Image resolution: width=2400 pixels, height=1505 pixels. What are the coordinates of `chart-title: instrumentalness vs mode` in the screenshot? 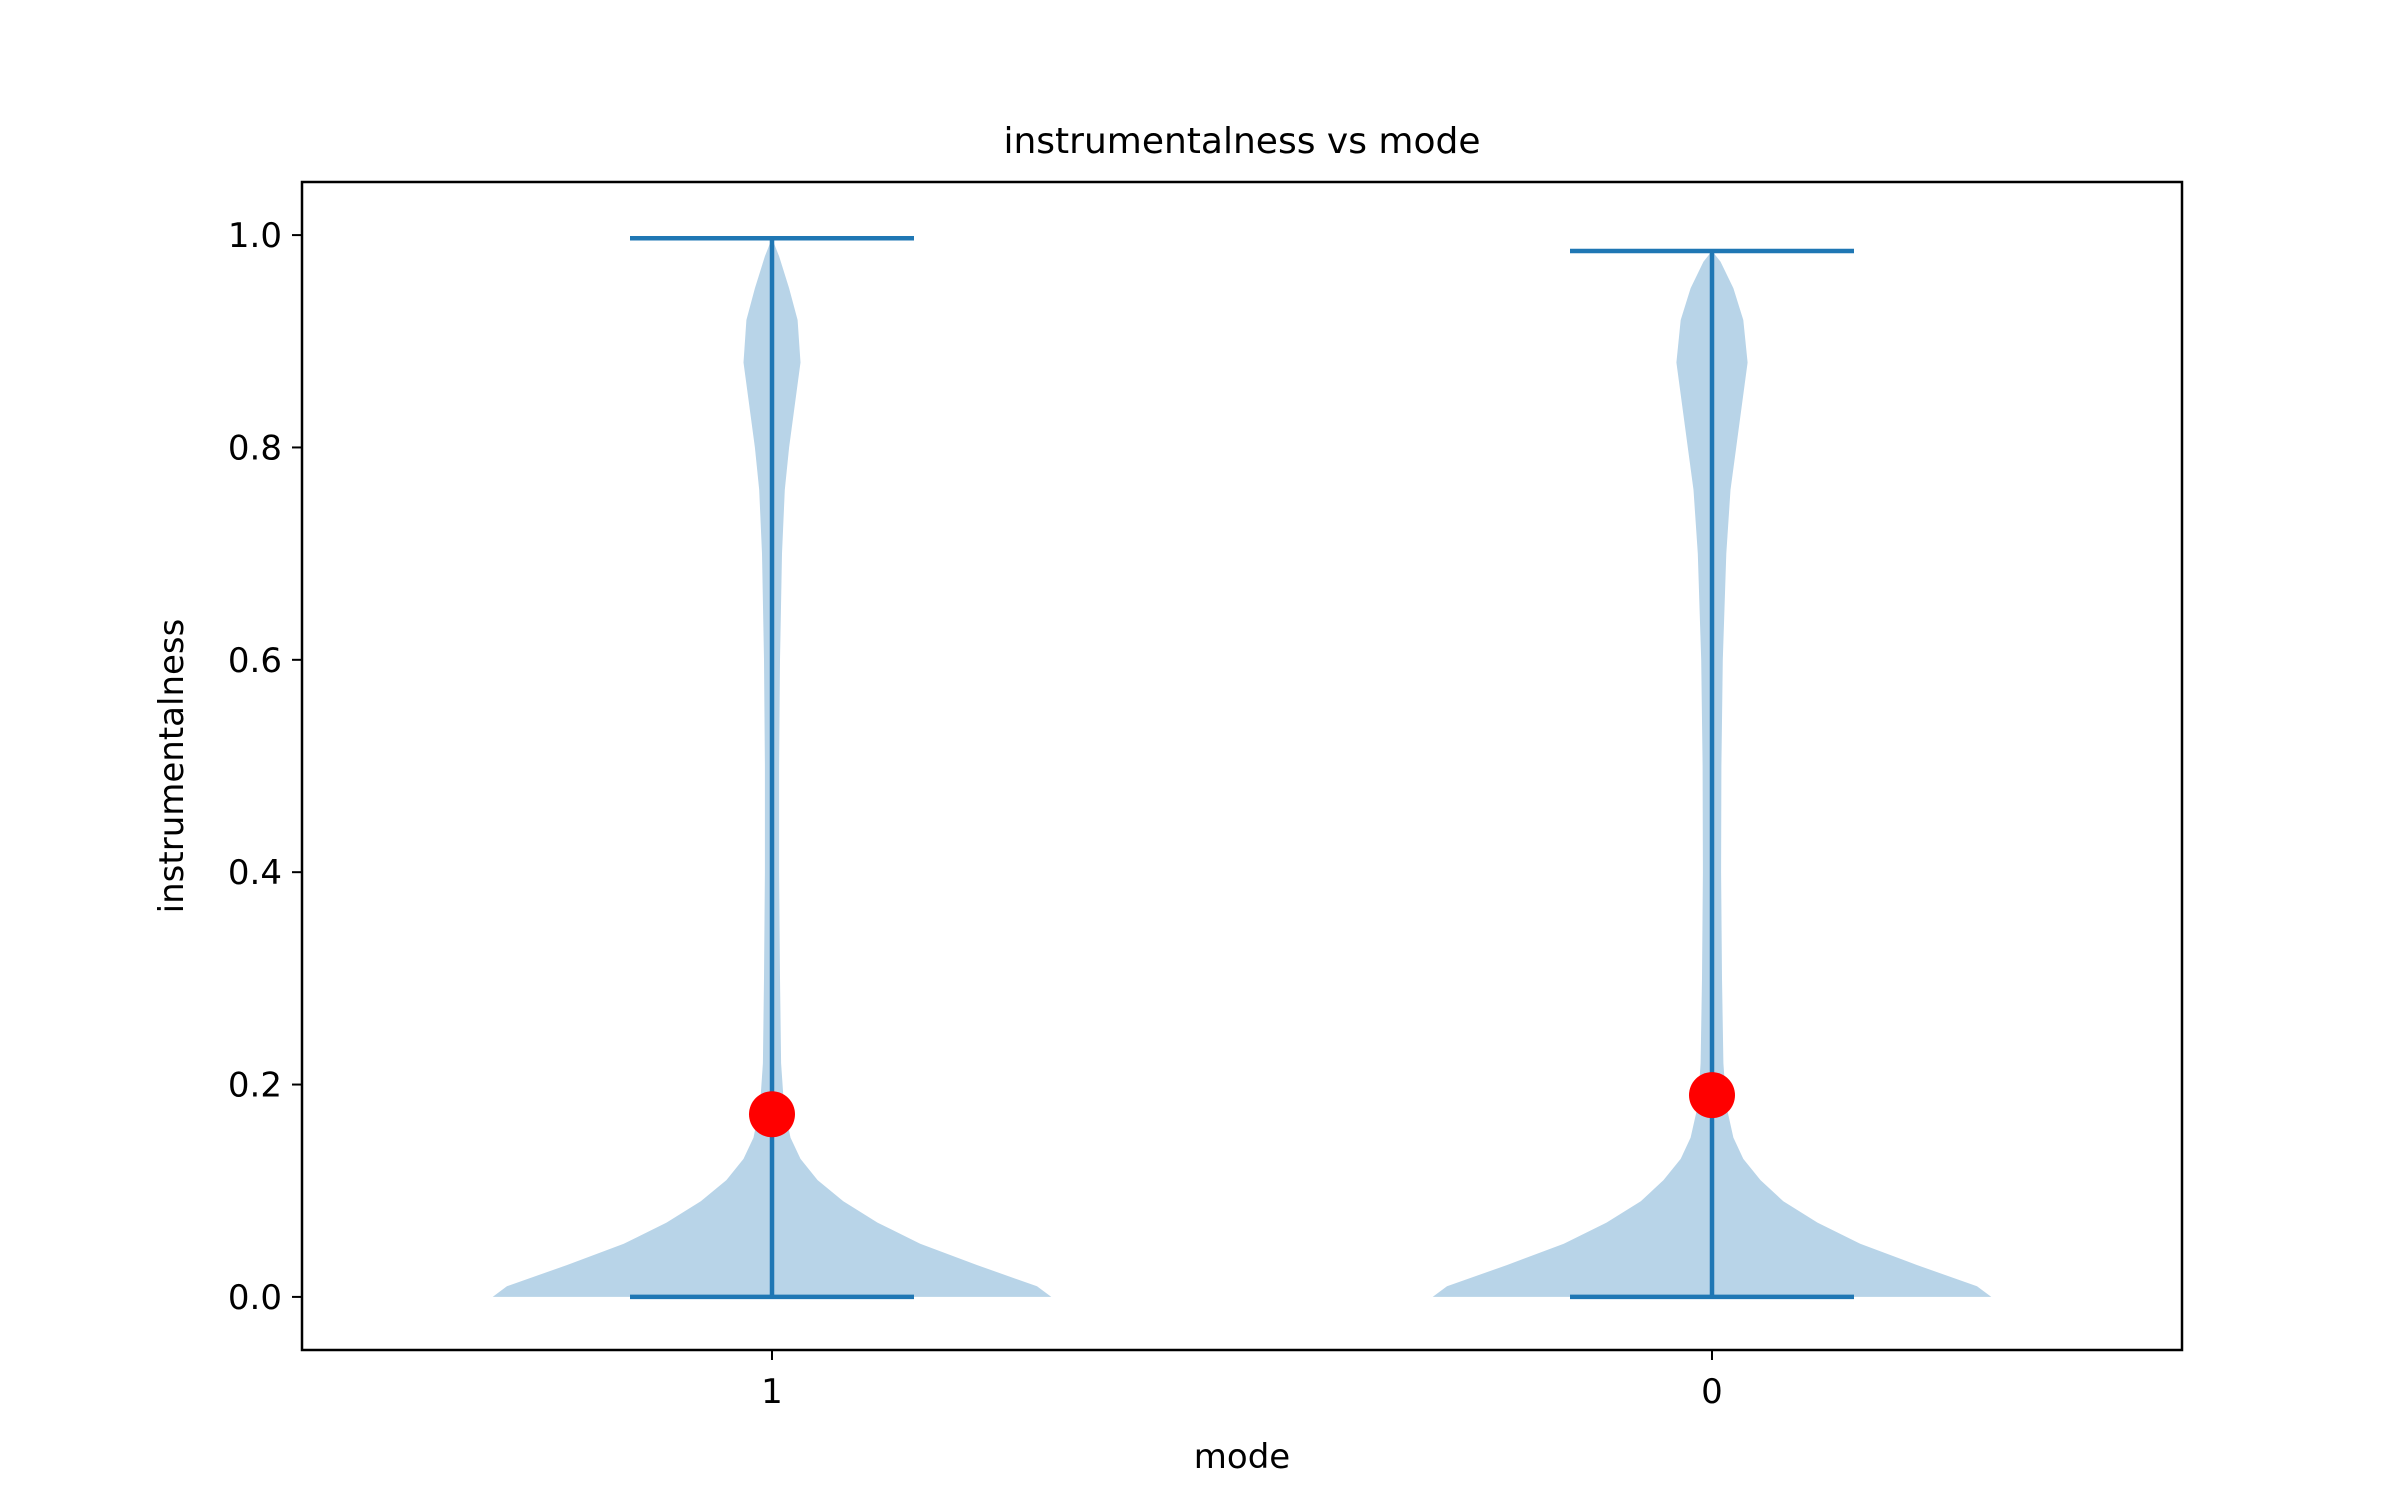 It's located at (1241, 141).